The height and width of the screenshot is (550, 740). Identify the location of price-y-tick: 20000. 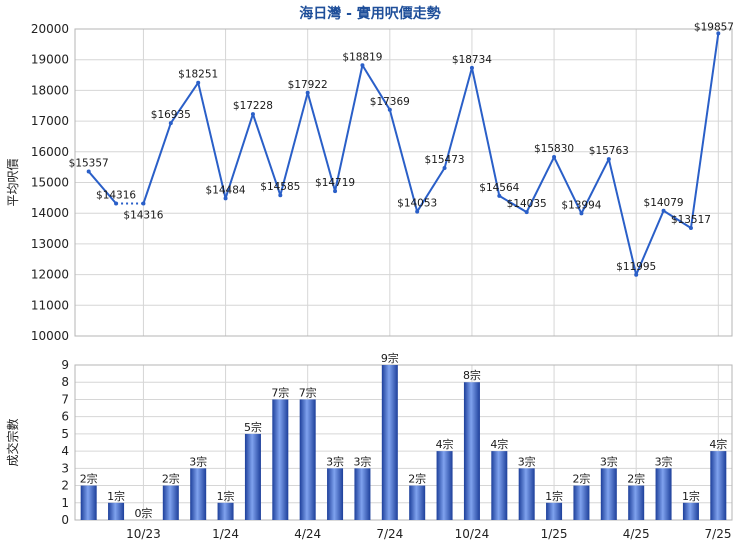
(50, 29).